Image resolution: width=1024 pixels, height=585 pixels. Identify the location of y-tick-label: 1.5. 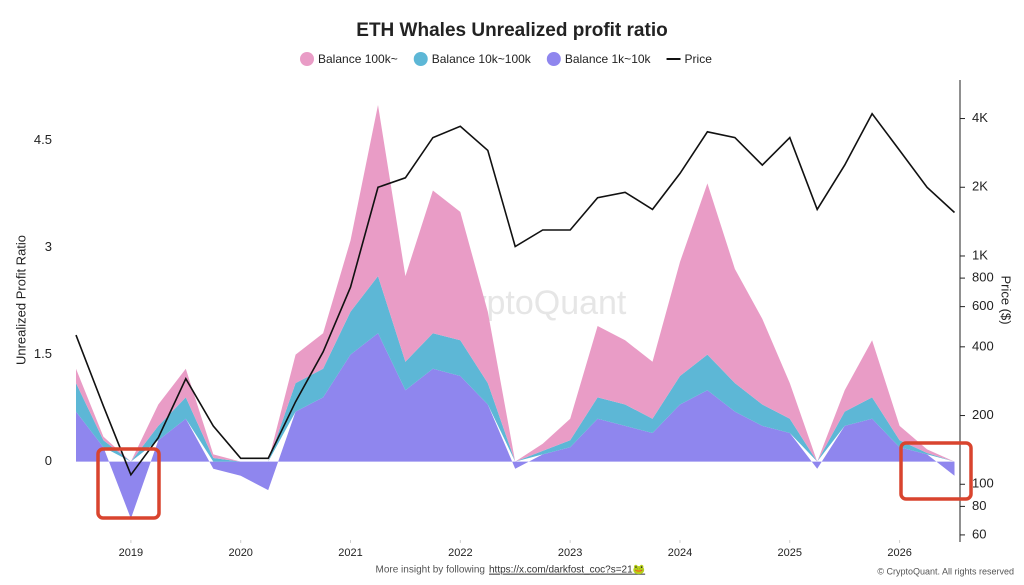
(43, 353).